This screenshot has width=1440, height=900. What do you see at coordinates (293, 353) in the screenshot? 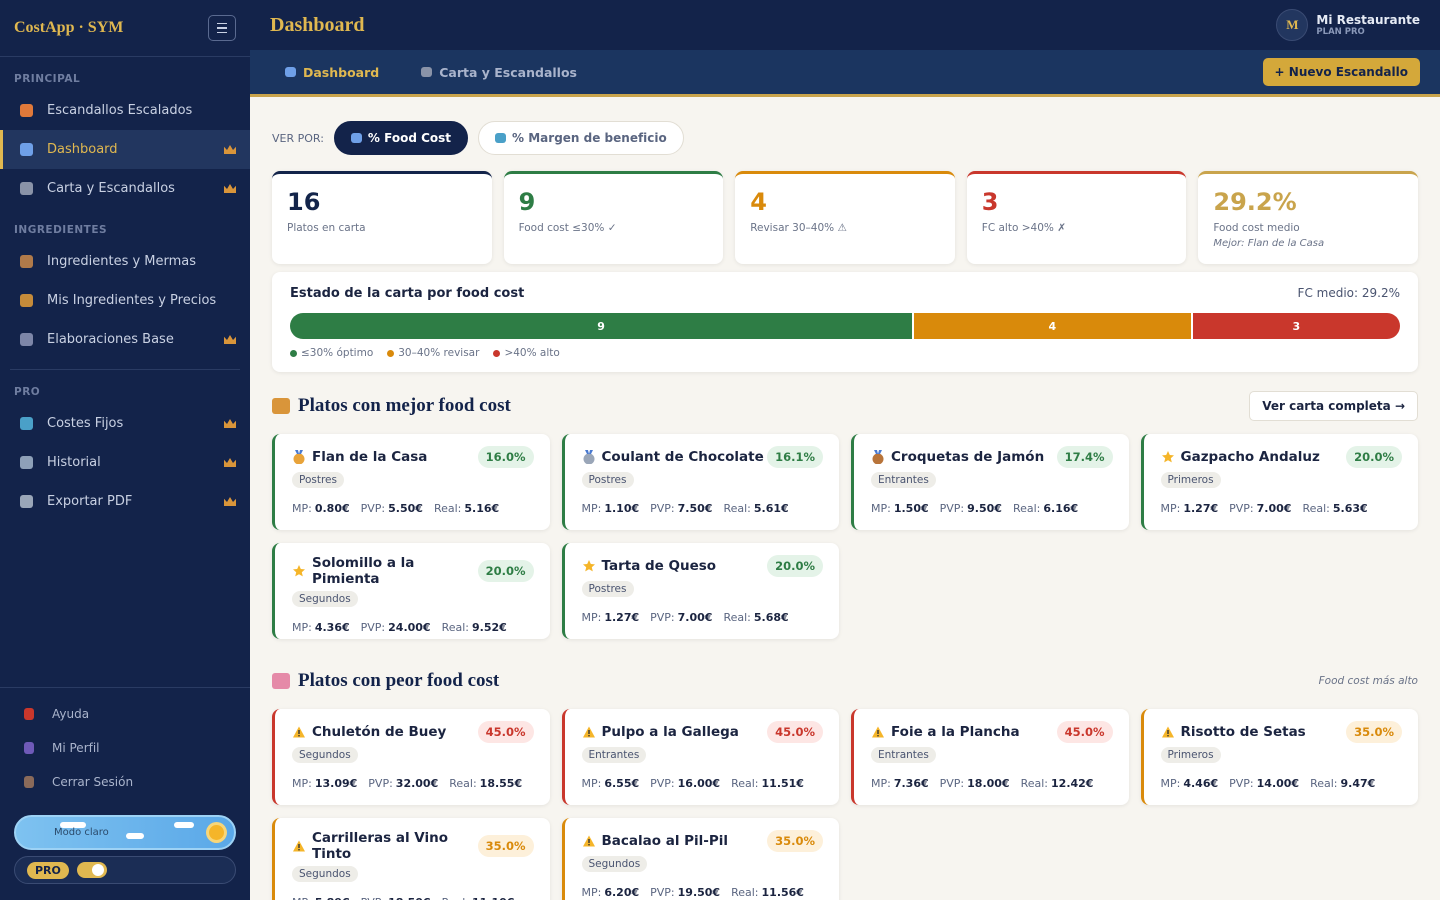
I see `legend-dot` at bounding box center [293, 353].